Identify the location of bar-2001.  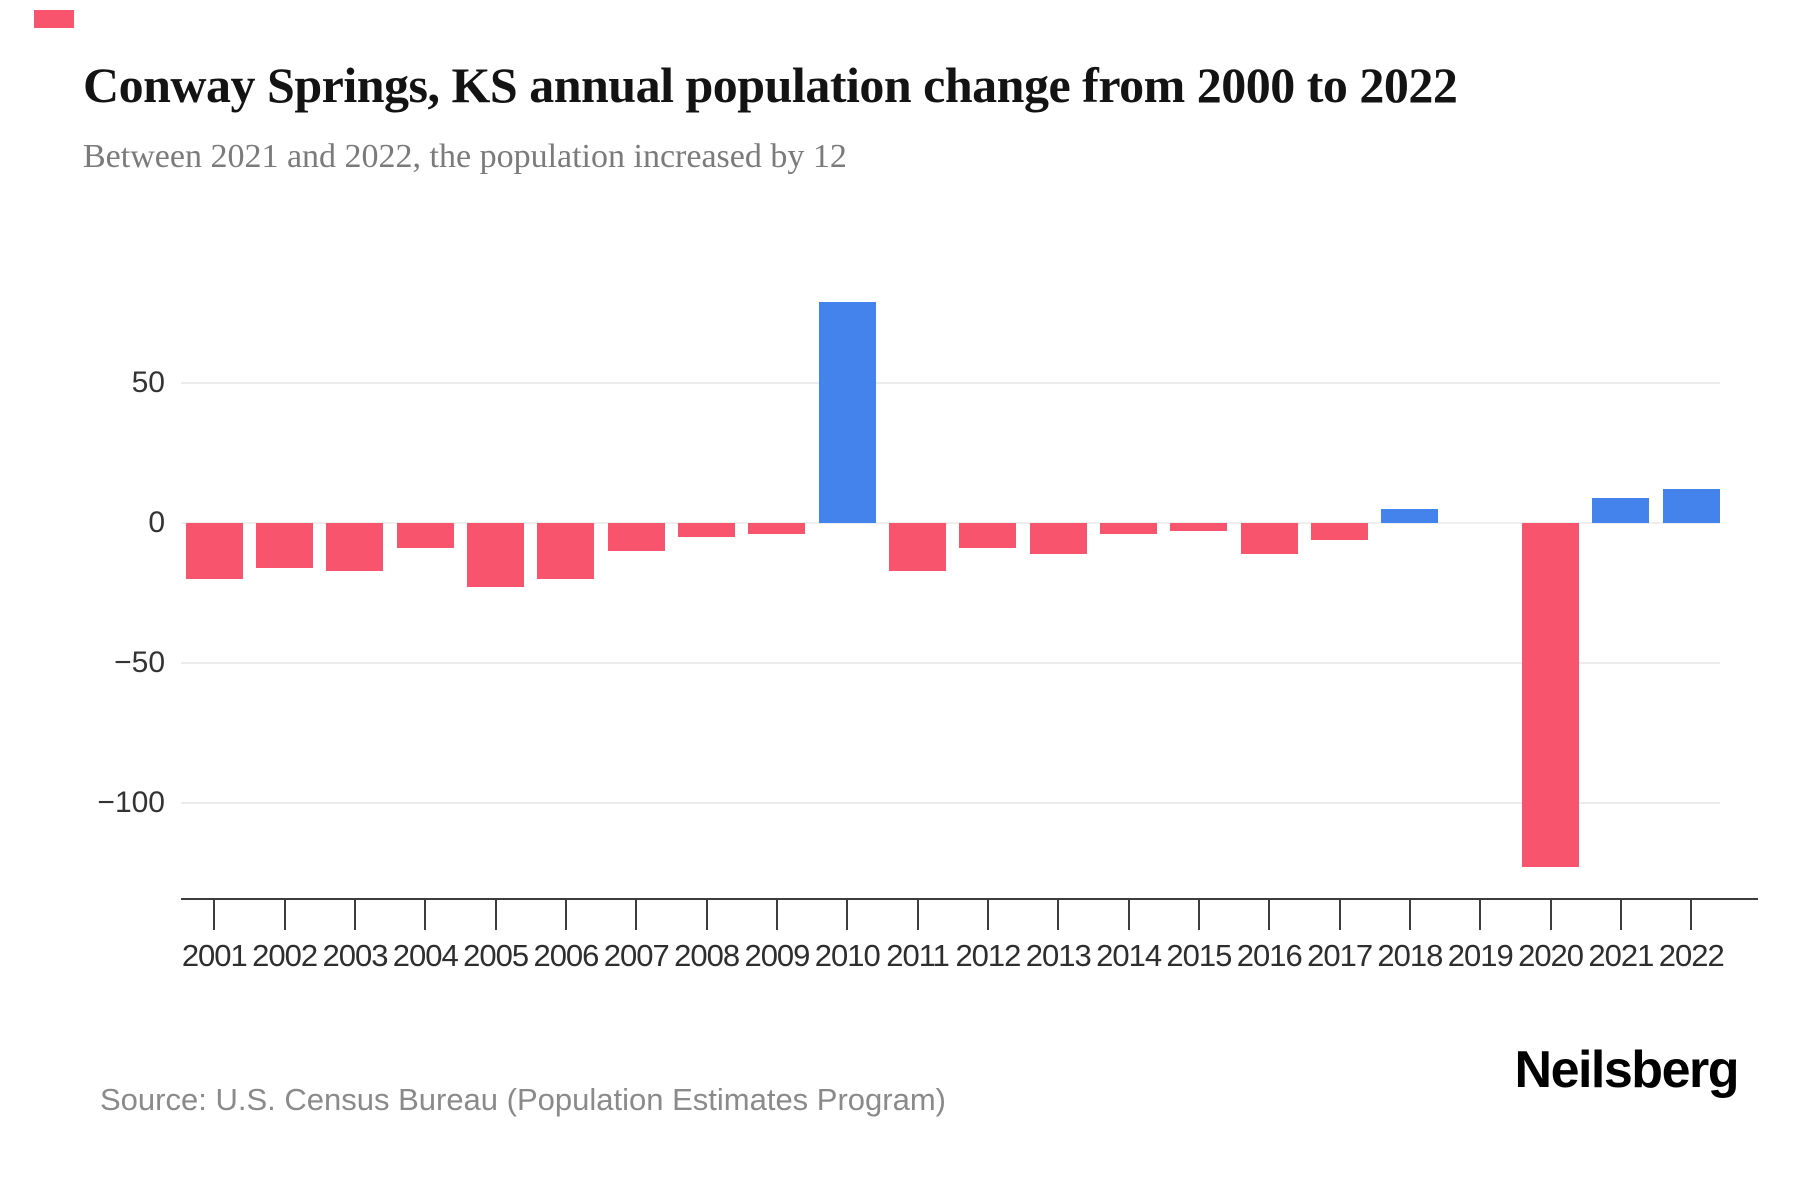
(214, 551).